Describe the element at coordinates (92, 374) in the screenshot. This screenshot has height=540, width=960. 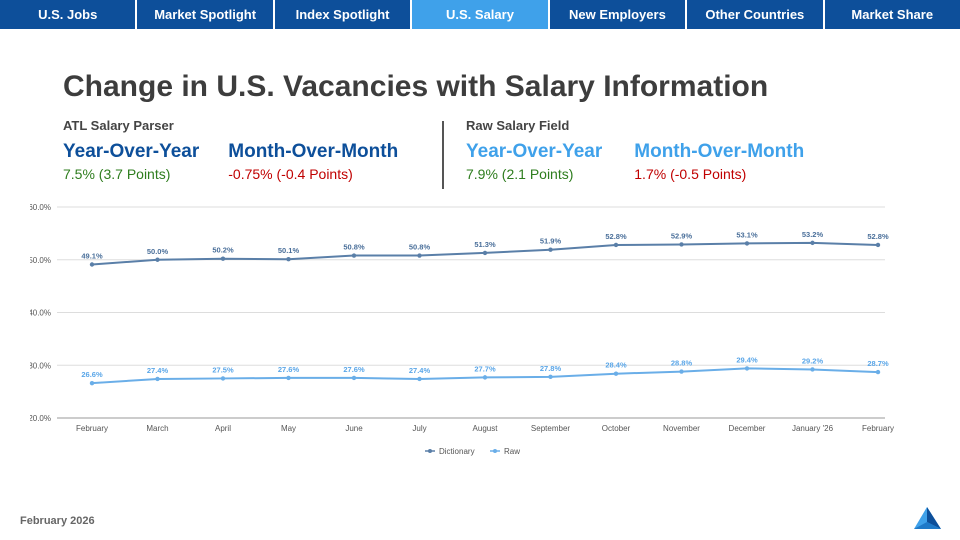
I see `data-label: 26.6%` at that location.